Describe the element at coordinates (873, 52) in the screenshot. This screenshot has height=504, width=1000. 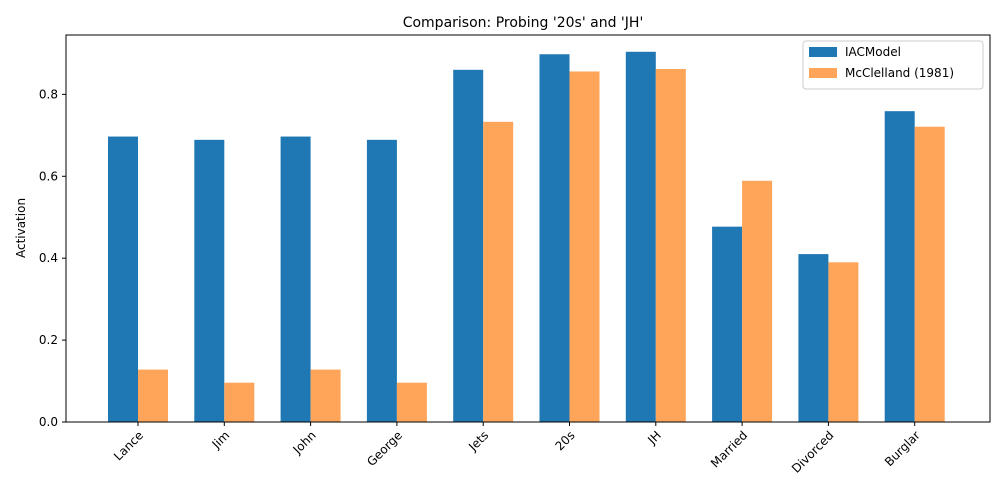
I see `legend-label-0: IACModel` at that location.